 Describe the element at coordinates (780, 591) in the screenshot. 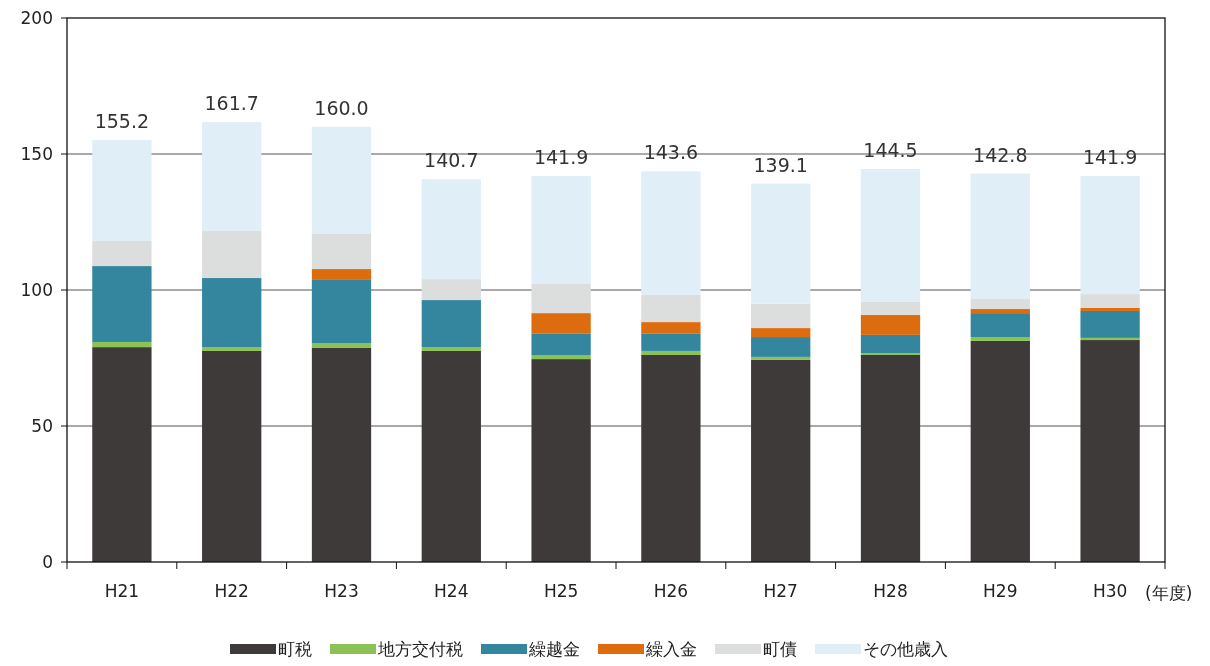

I see `x-tick-label: H27` at that location.